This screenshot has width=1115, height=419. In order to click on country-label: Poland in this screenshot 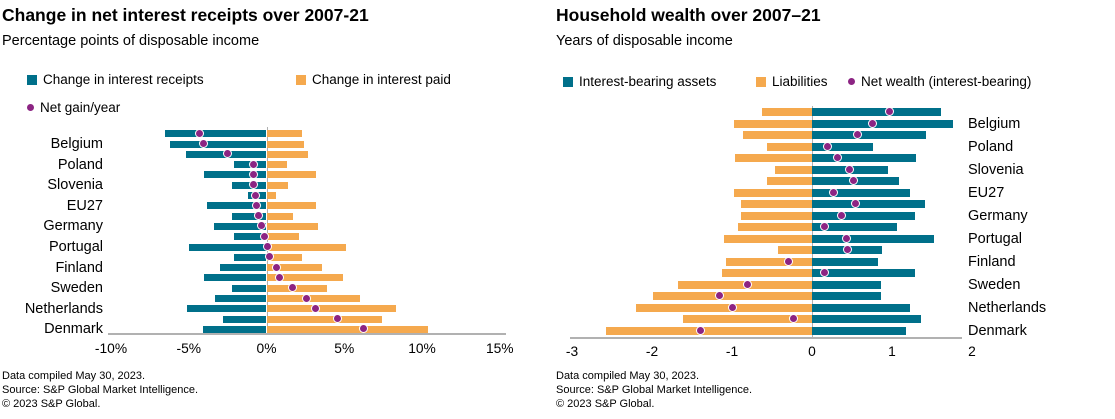, I will do `click(80, 164)`.